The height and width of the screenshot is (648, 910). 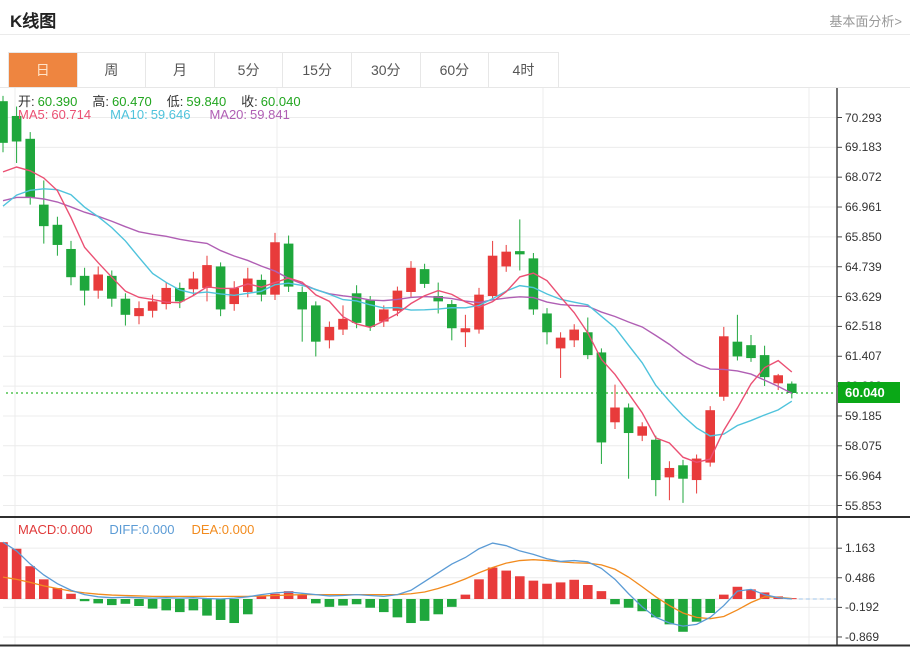 I want to click on high-label: 高:, so click(x=101, y=101).